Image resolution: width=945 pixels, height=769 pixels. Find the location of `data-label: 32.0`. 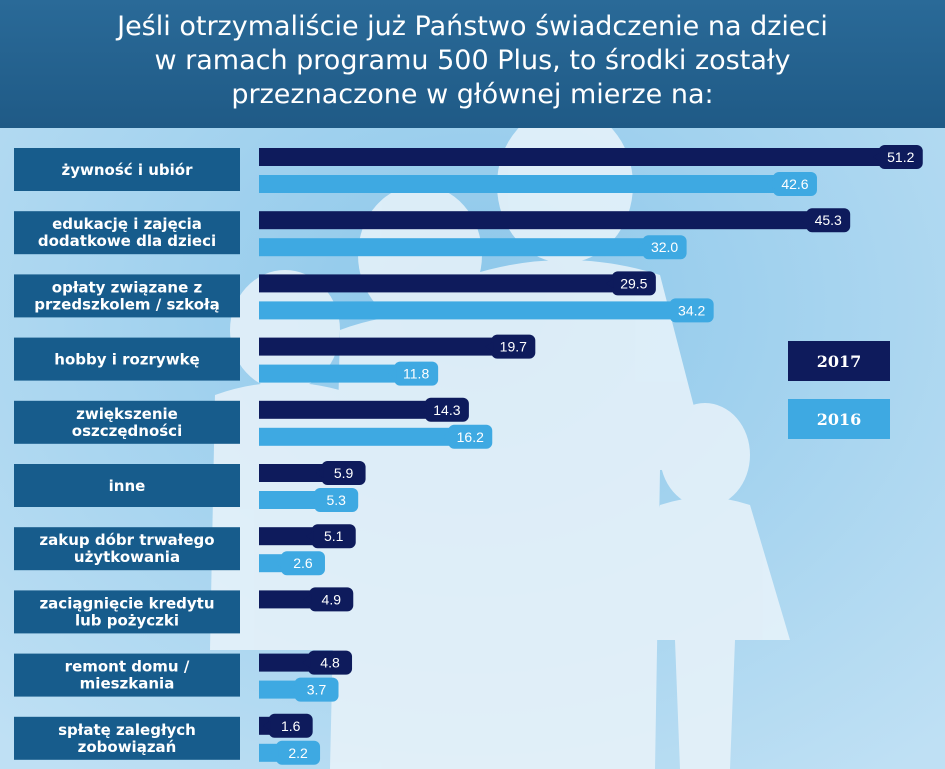

data-label: 32.0 is located at coordinates (664, 247).